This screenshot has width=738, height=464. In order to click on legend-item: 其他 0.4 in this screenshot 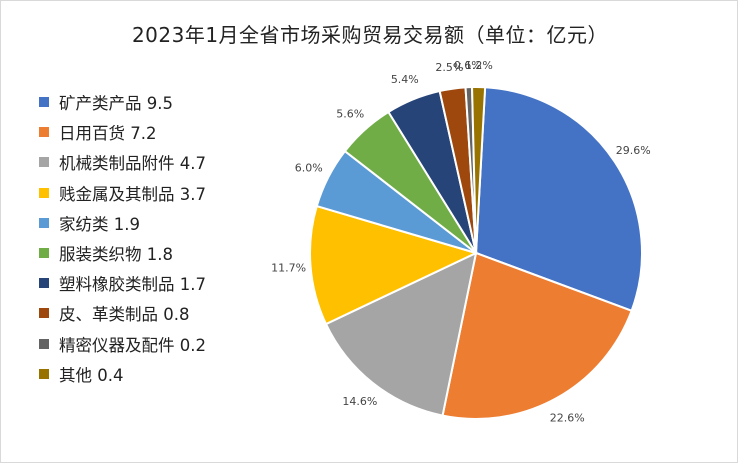, I will do `click(122, 374)`.